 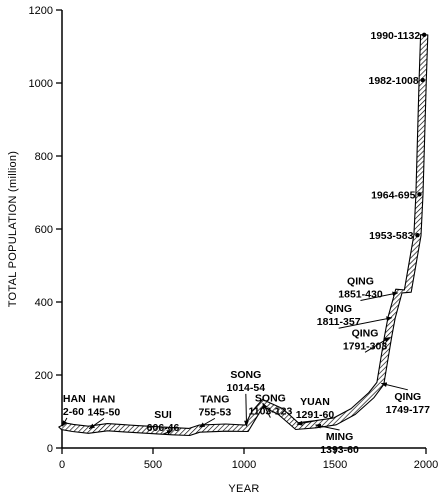 I want to click on point-label: 1990-1132, so click(x=396, y=36).